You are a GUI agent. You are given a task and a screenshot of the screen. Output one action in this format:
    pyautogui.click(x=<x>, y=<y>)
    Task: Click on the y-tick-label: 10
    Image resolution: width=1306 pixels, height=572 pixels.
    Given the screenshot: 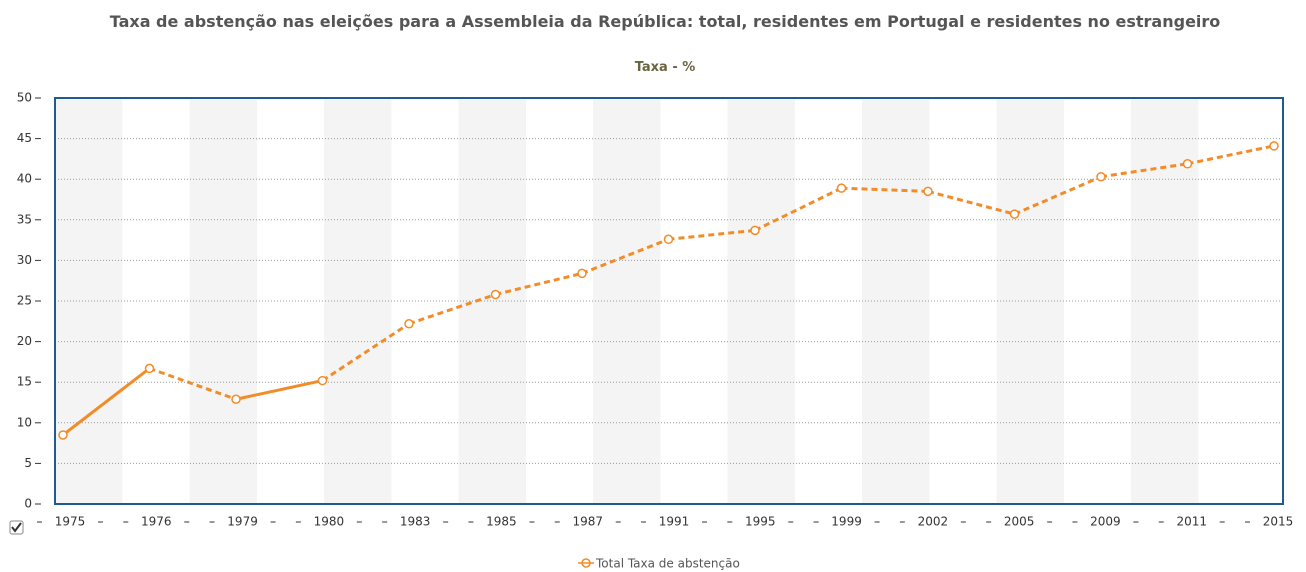 What is the action you would take?
    pyautogui.click(x=24, y=422)
    